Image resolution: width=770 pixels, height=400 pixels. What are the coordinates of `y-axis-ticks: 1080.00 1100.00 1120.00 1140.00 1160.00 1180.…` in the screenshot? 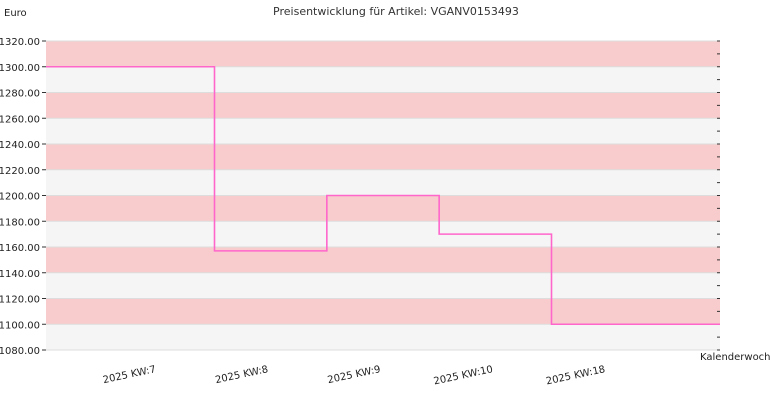 It's located at (23, 197).